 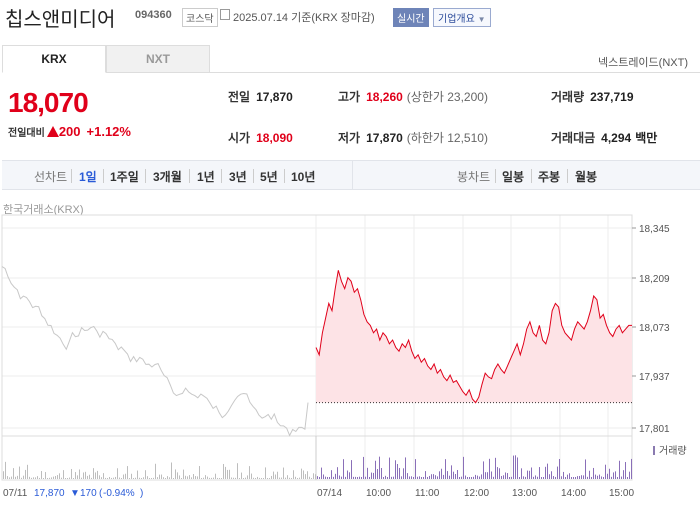 What do you see at coordinates (462, 17) in the screenshot?
I see `company-overview-dropdown: 기업개요 ▼` at bounding box center [462, 17].